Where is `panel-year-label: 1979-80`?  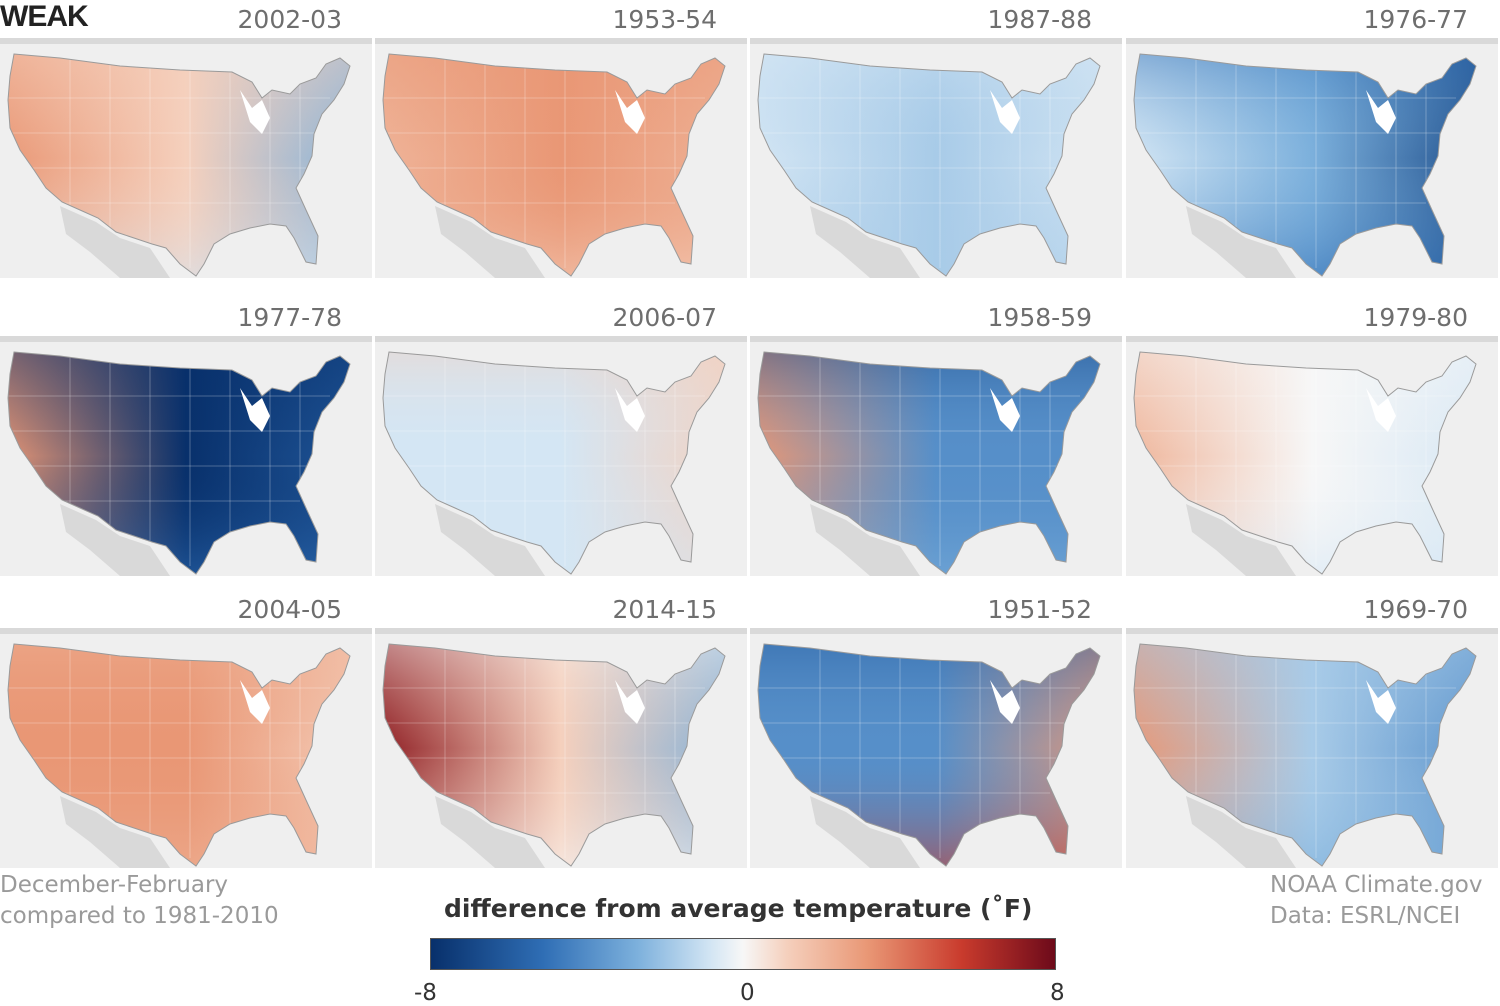
panel-year-label: 1979-80 is located at coordinates (1415, 317).